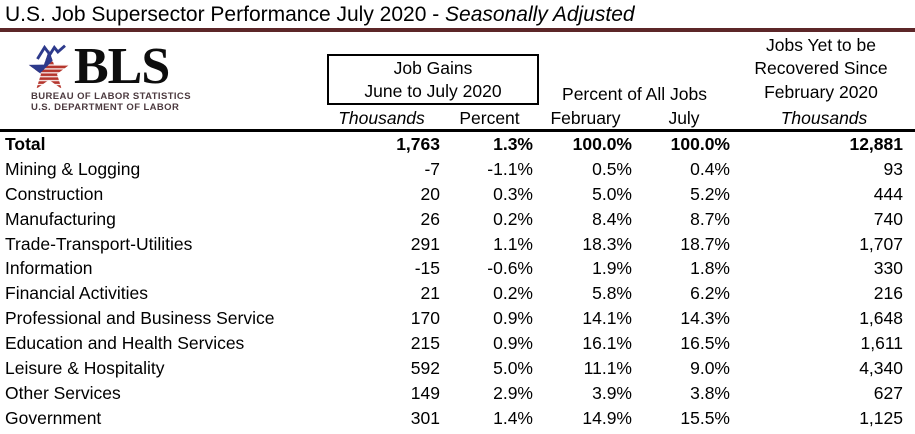 The height and width of the screenshot is (434, 915). What do you see at coordinates (433, 79) in the screenshot?
I see `job-gains-header-box: Job Gains June to July 2020` at bounding box center [433, 79].